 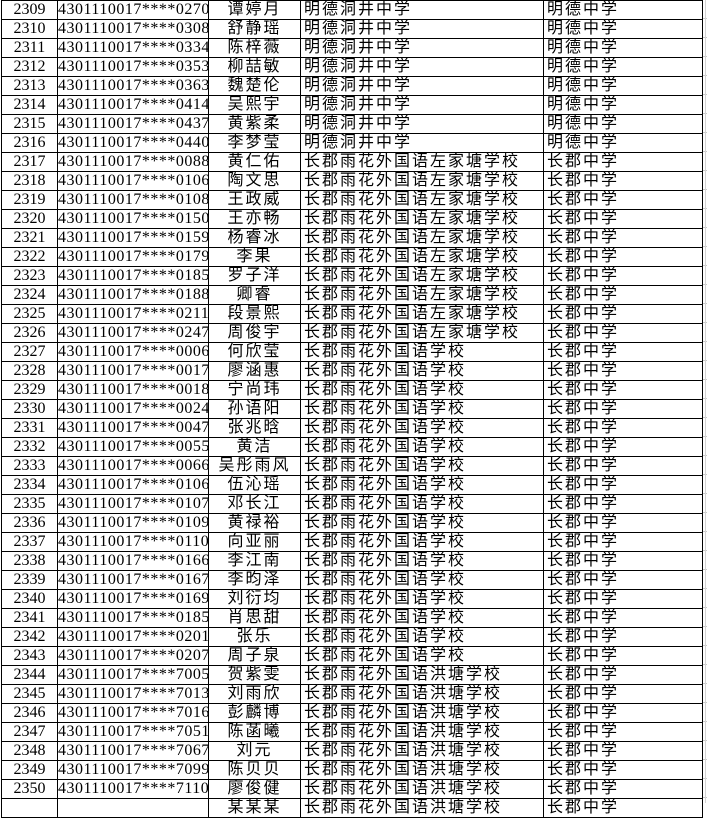 What do you see at coordinates (30, 257) in the screenshot?
I see `row-number-cell: 2322` at bounding box center [30, 257].